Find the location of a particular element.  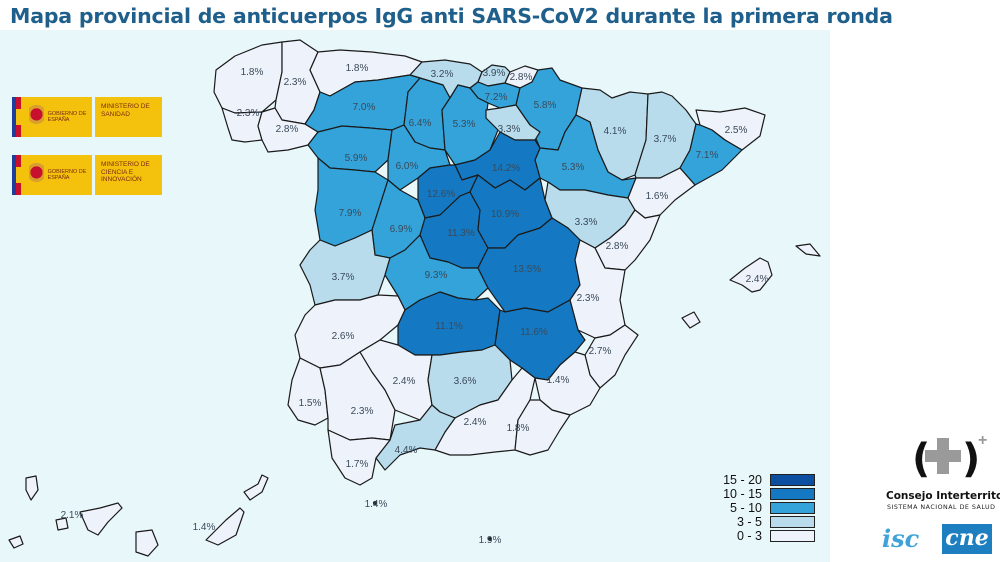

svg-text: 1.5% is located at coordinates (310, 403).